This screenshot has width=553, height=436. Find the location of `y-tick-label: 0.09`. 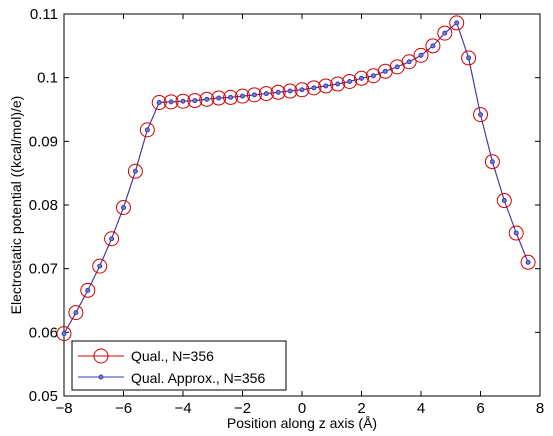

y-tick-label: 0.09 is located at coordinates (43, 141).